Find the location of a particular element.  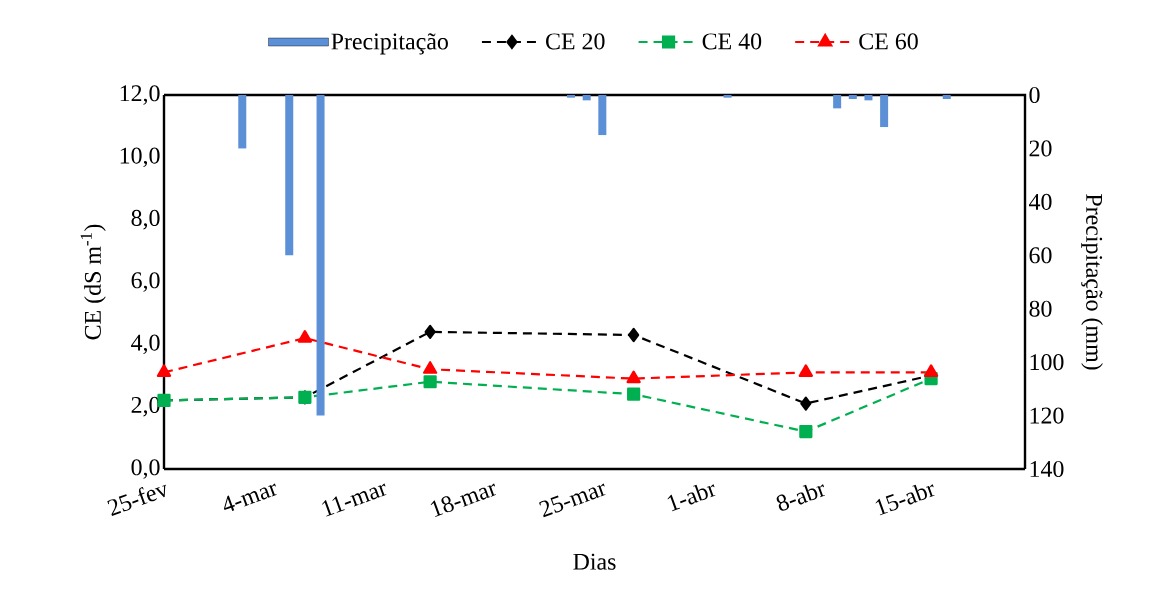

y2-tick-label: 100 is located at coordinates (1047, 362).